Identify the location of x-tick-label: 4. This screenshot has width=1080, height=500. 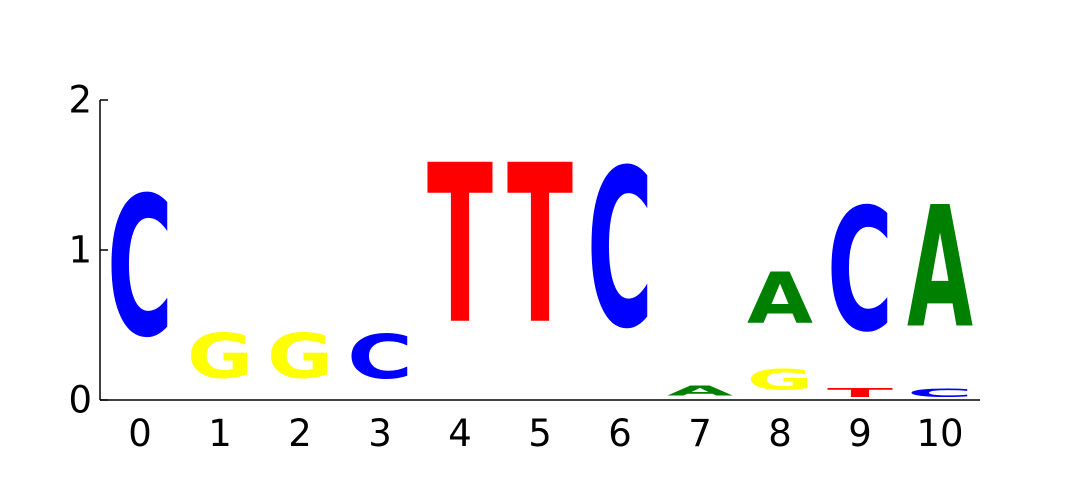
(460, 433).